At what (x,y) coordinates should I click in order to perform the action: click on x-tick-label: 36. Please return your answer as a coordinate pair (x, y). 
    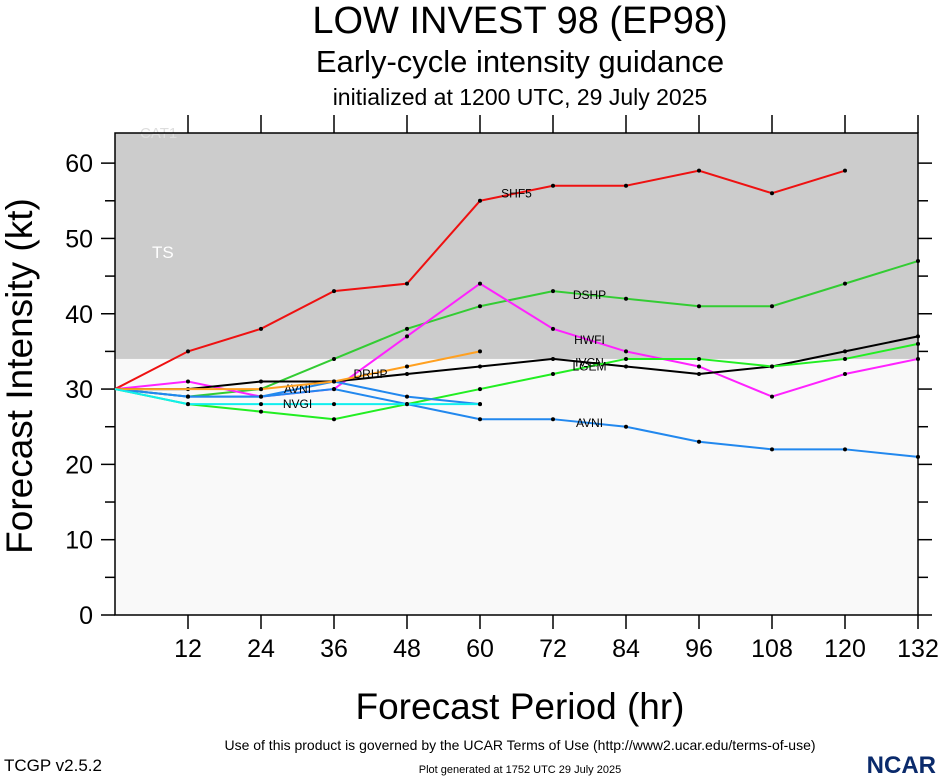
    Looking at the image, I should click on (334, 649).